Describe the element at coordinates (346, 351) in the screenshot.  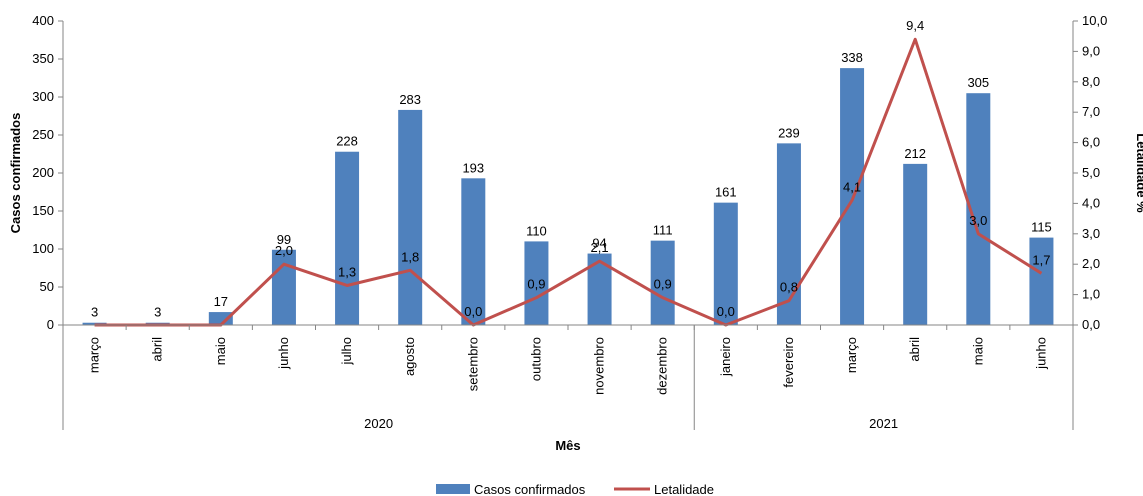
I see `x-tick-label: julho` at that location.